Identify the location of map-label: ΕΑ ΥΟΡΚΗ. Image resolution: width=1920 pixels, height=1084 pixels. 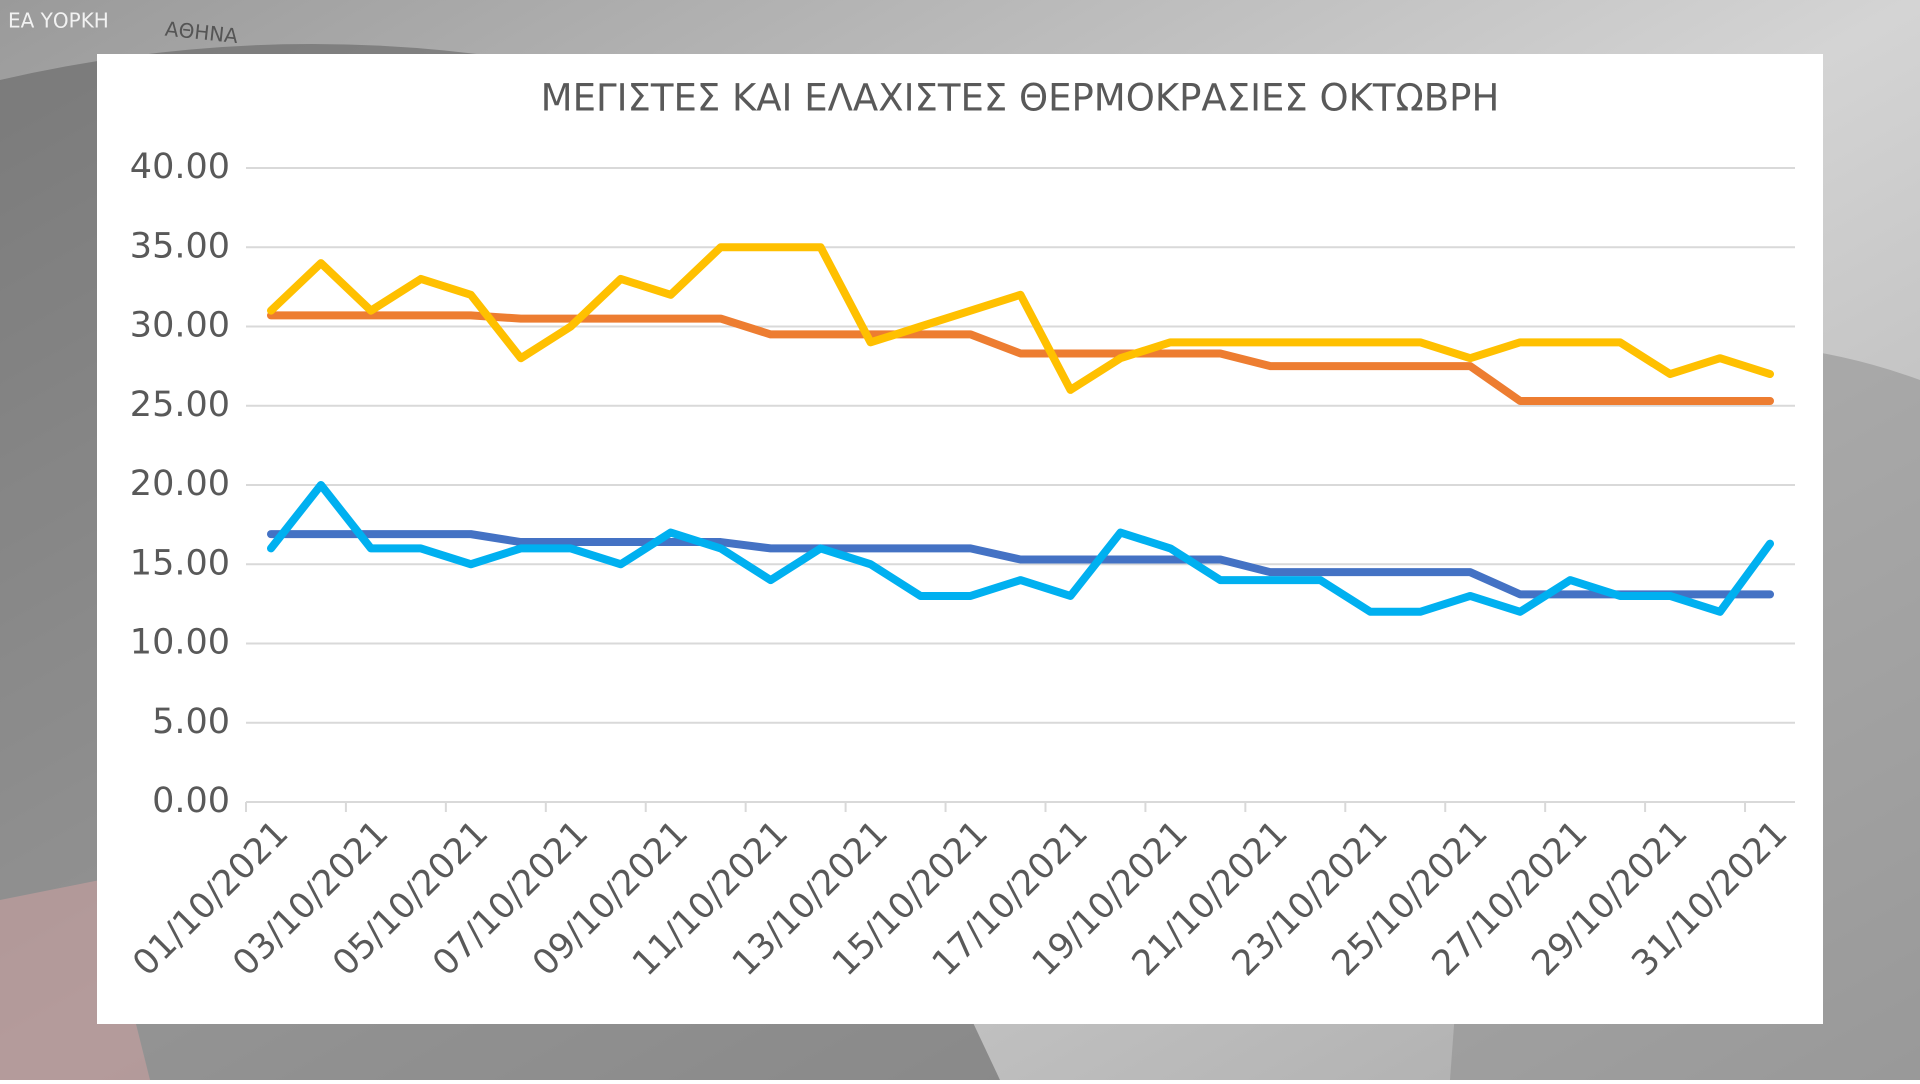
(58, 21).